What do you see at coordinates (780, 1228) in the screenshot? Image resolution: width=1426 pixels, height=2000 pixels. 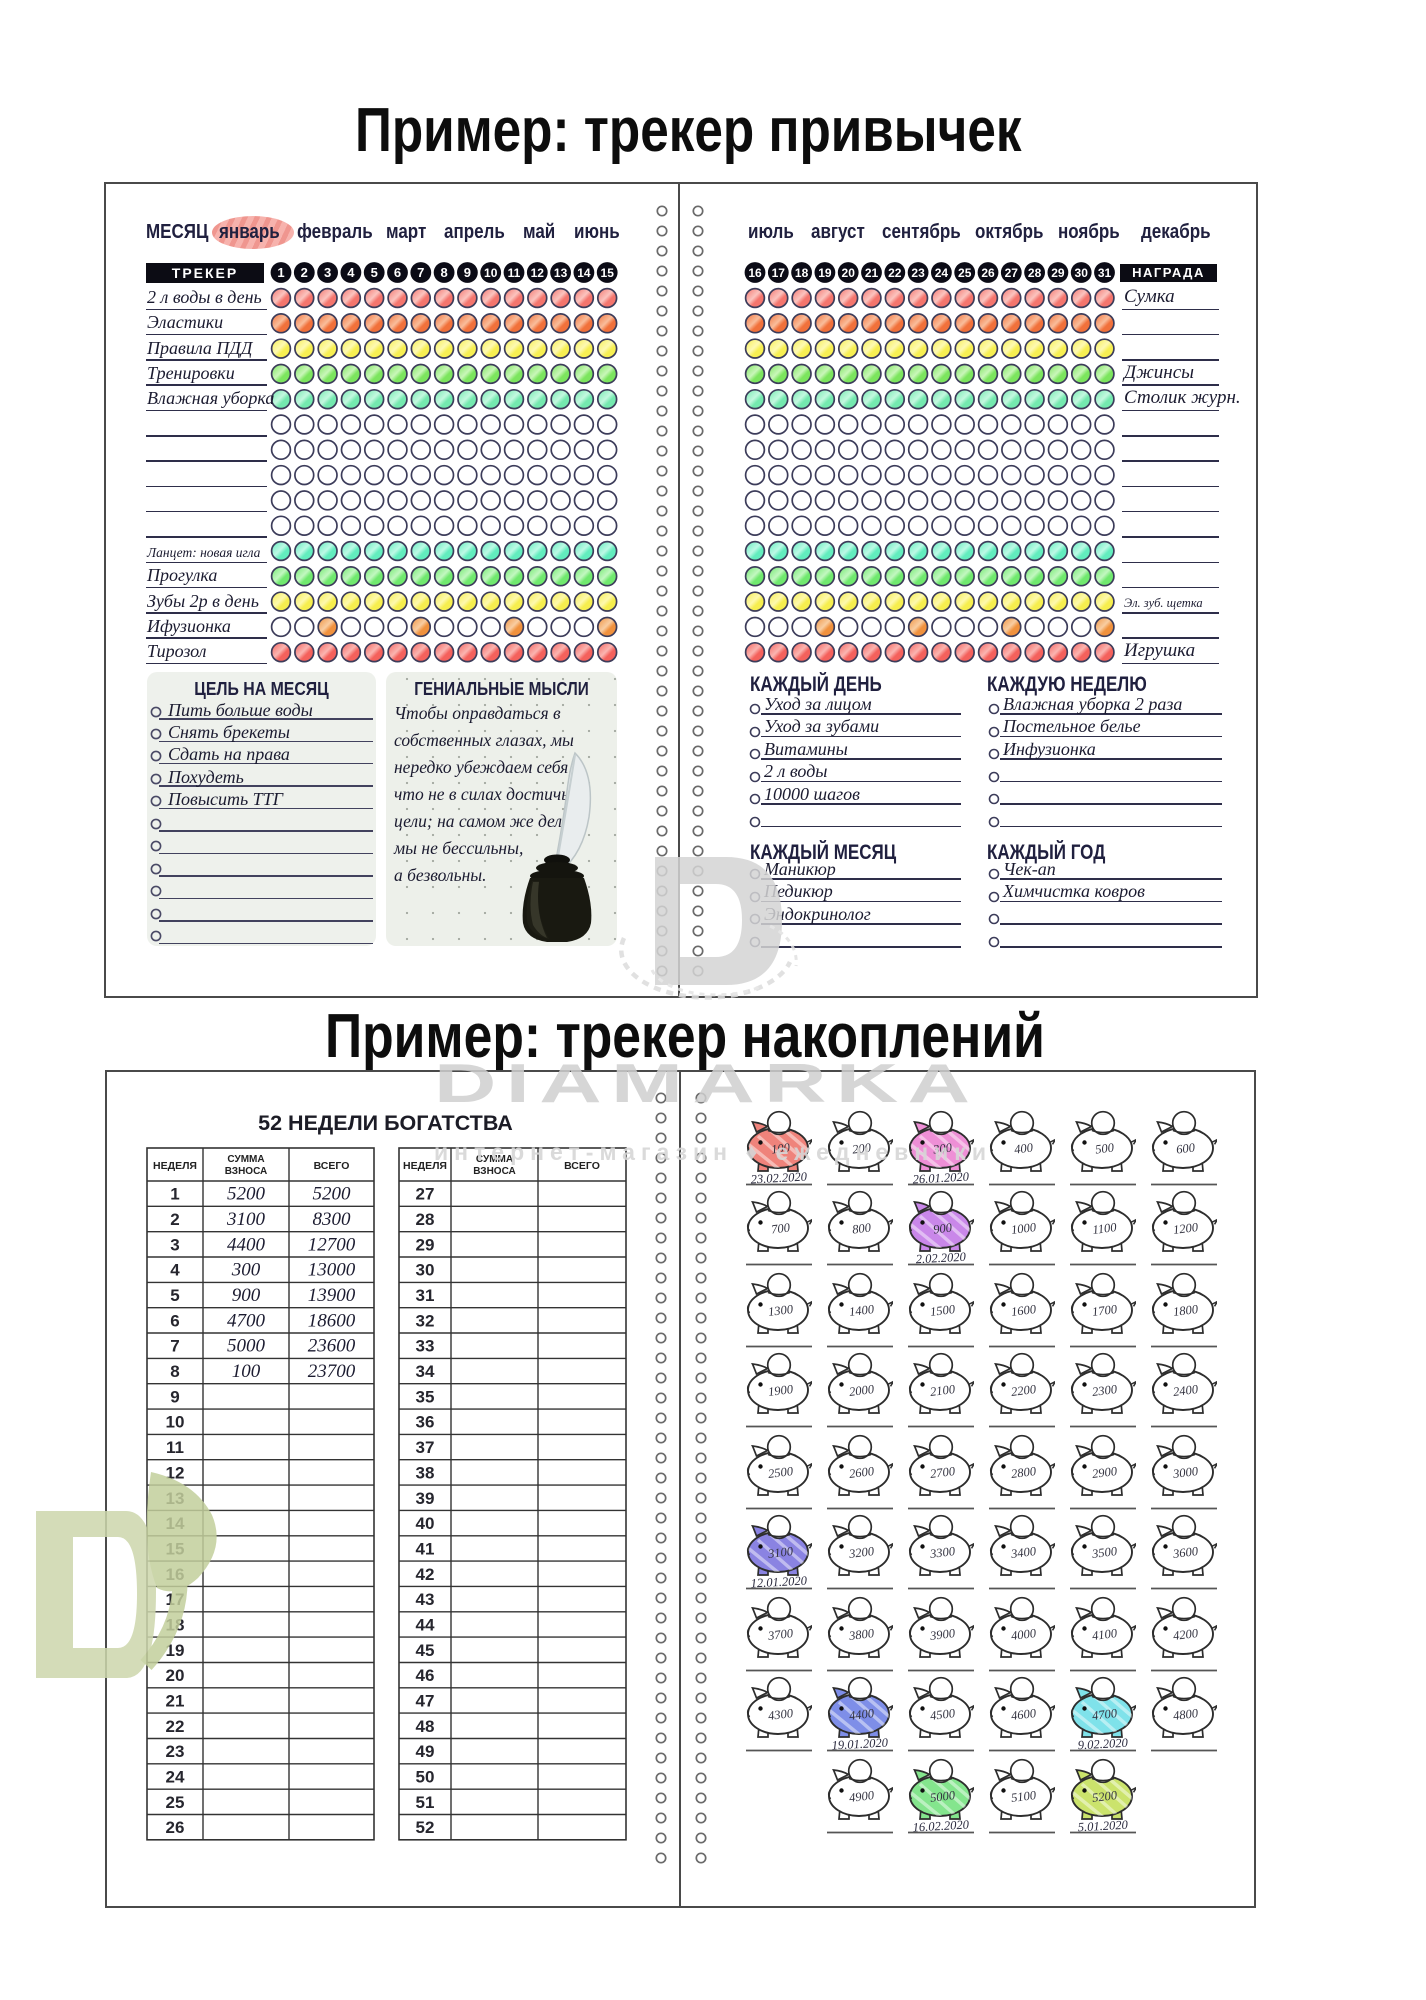 I see `svg-text: 700` at bounding box center [780, 1228].